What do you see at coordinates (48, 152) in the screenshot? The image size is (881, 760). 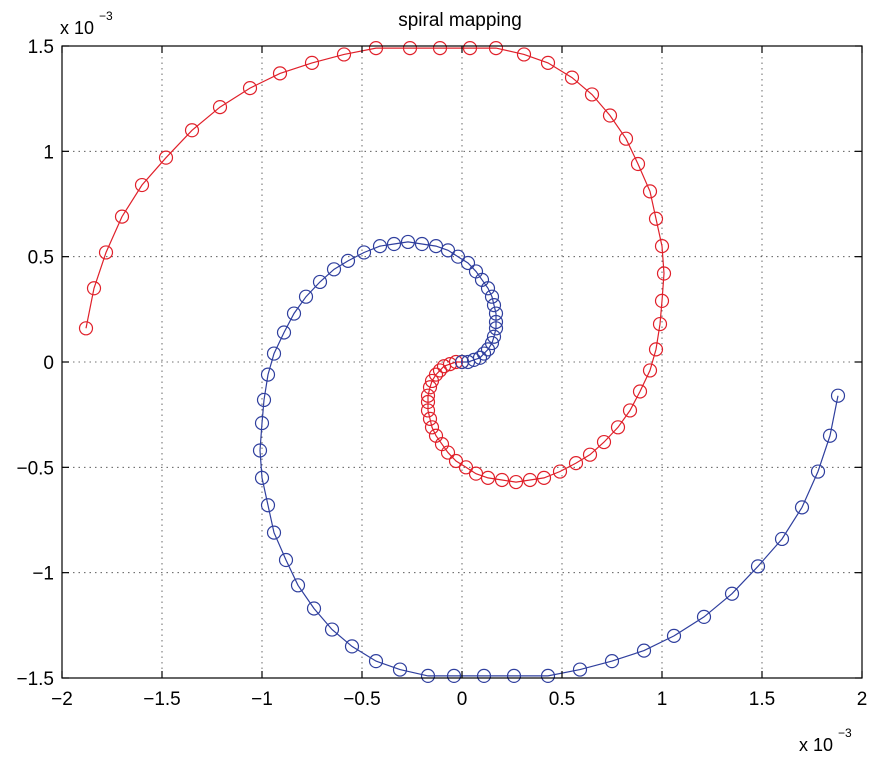 I see `y-tick-label: 1` at bounding box center [48, 152].